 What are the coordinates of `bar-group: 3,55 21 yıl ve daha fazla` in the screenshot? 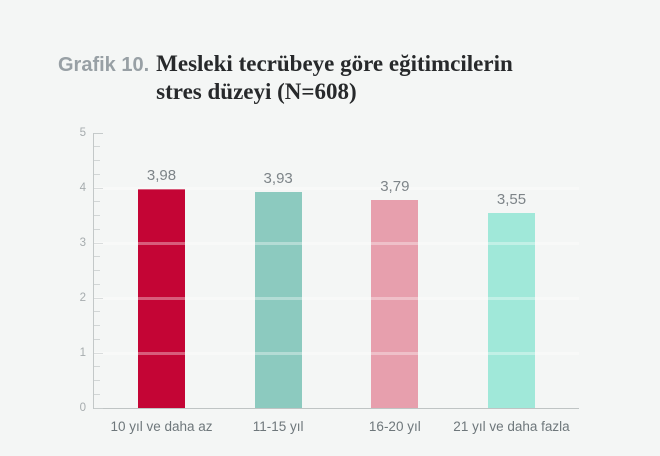 It's located at (511, 283).